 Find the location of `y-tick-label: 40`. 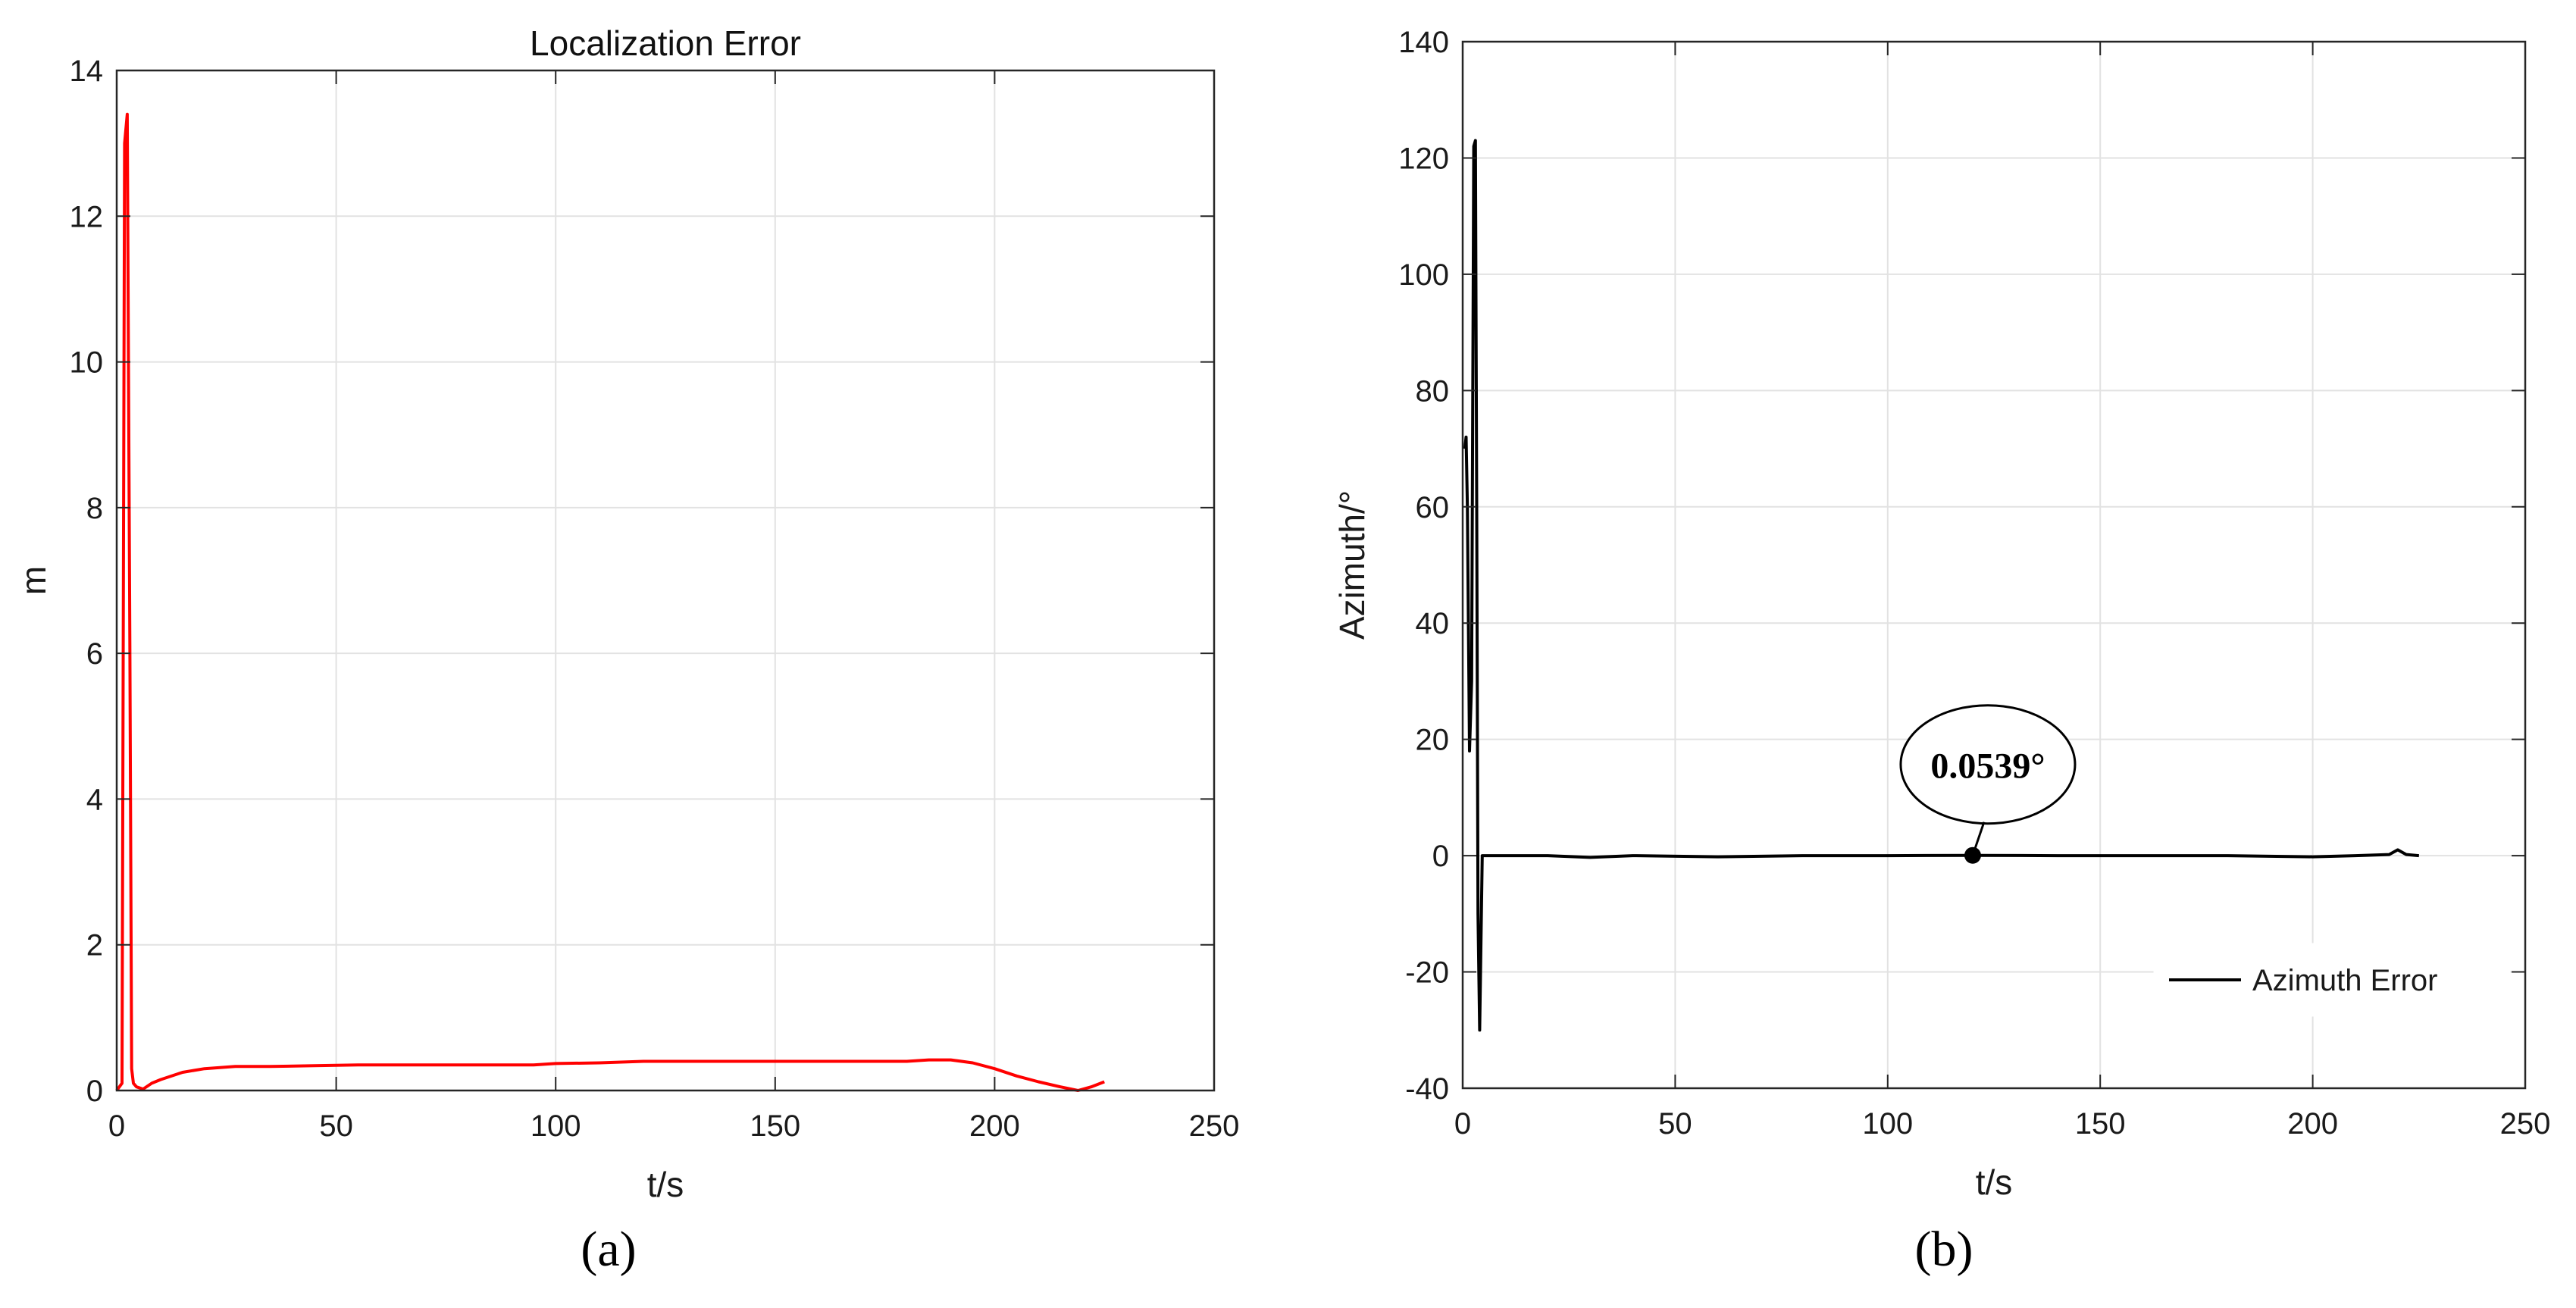

y-tick-label: 40 is located at coordinates (1433, 623).